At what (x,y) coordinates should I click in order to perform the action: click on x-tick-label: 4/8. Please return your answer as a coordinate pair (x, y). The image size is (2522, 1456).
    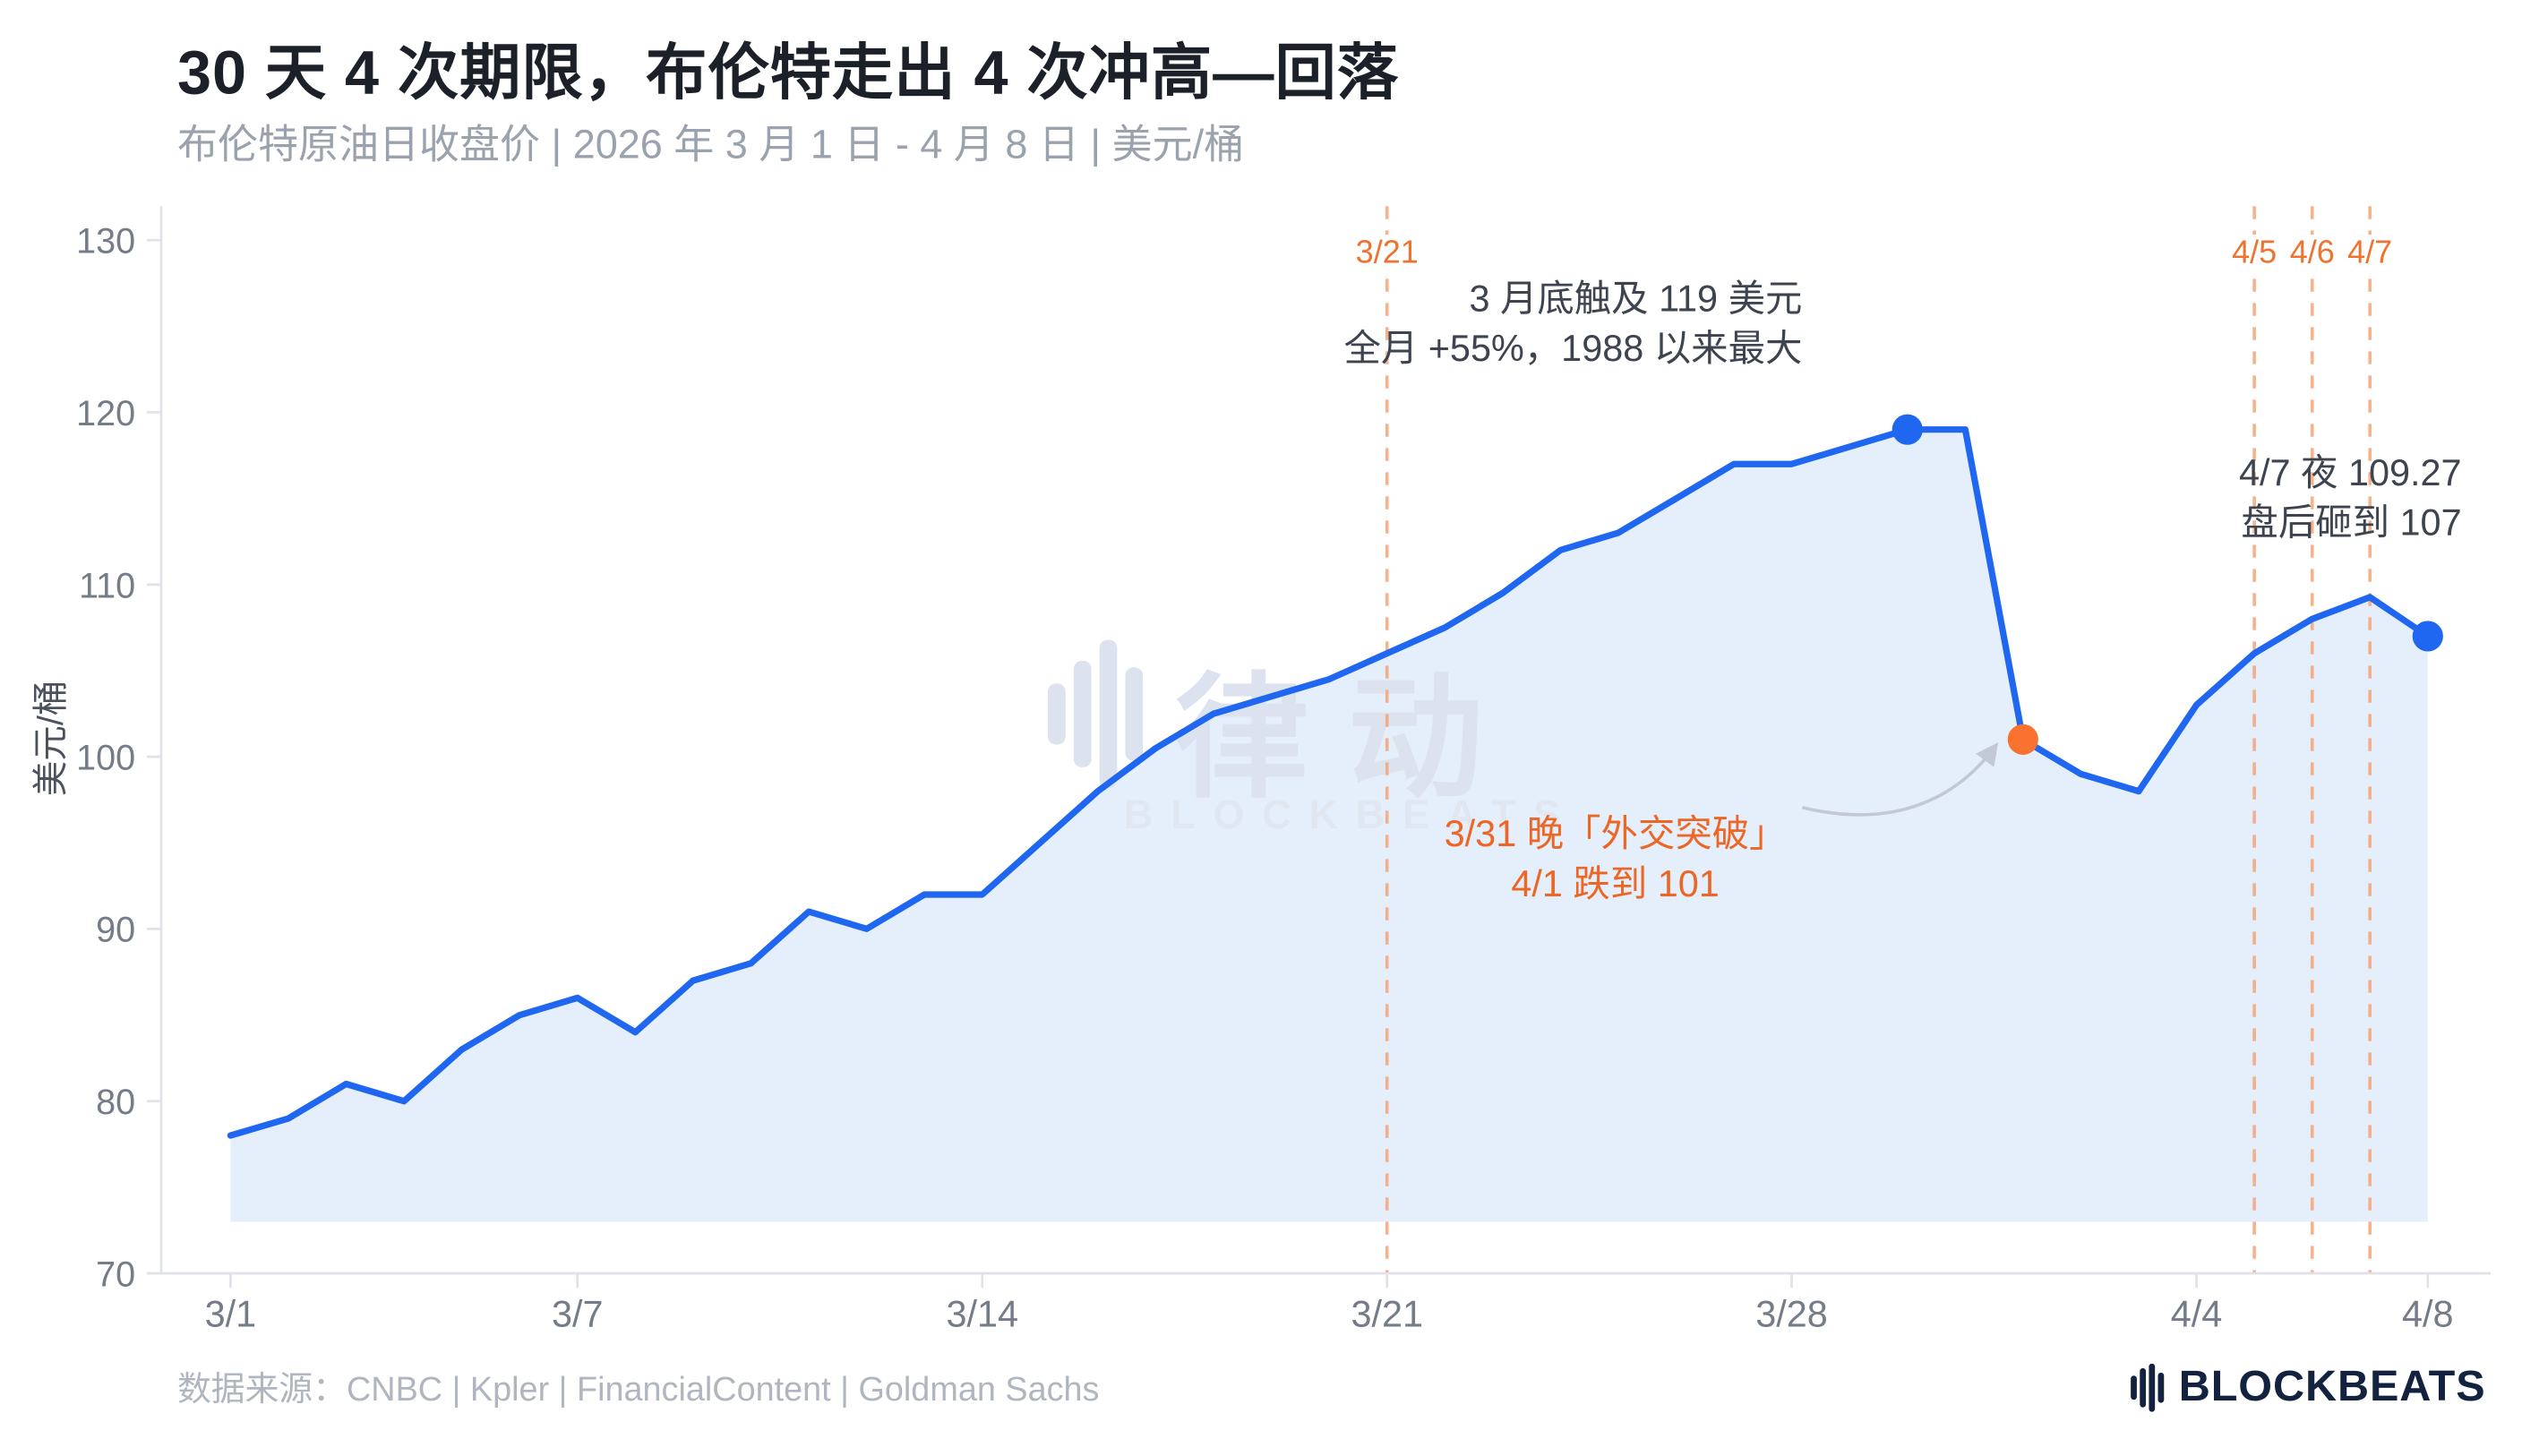
    Looking at the image, I should click on (2428, 1313).